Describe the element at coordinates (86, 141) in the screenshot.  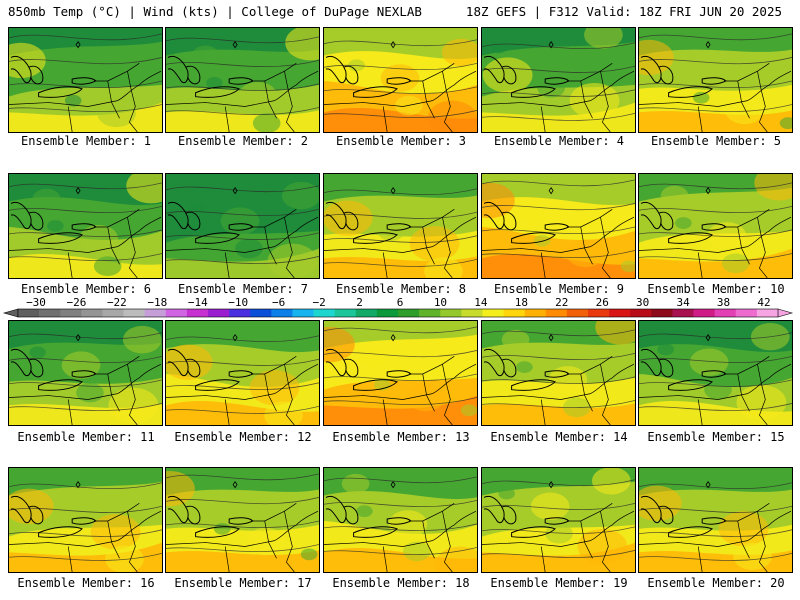
I see `ensemble-member-label: Ensemble Member: 1` at that location.